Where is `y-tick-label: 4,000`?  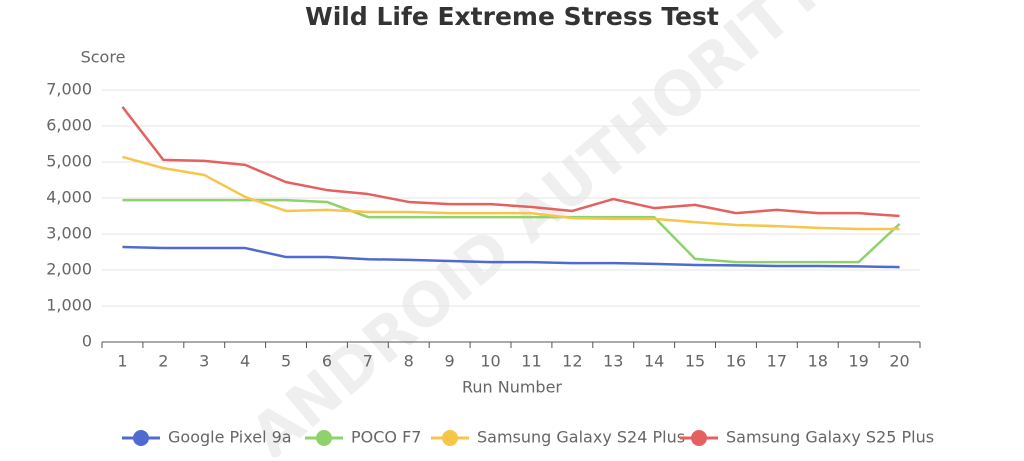
y-tick-label: 4,000 is located at coordinates (69, 197).